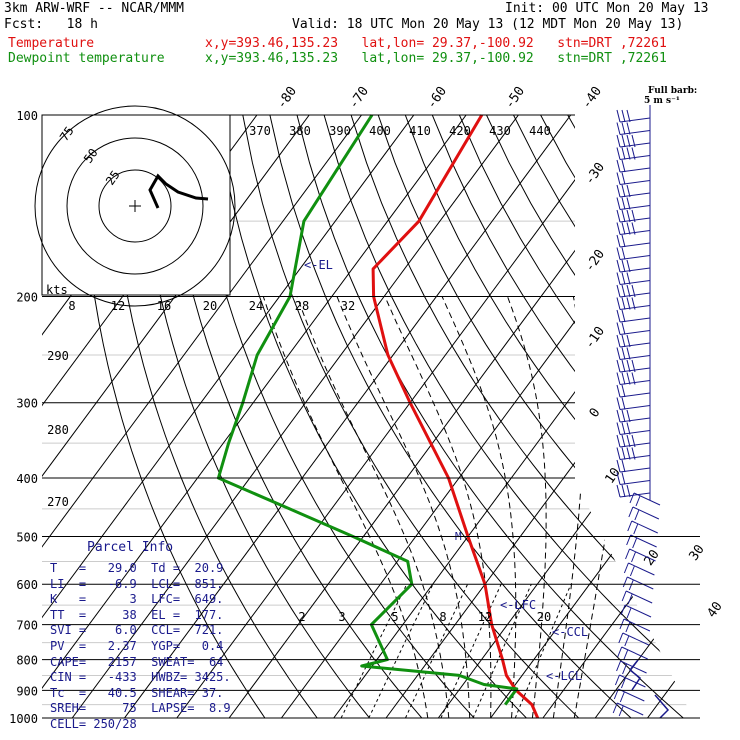  What do you see at coordinates (93, 724) in the screenshot?
I see `parcel-info-row: CELL= 250/28` at bounding box center [93, 724].